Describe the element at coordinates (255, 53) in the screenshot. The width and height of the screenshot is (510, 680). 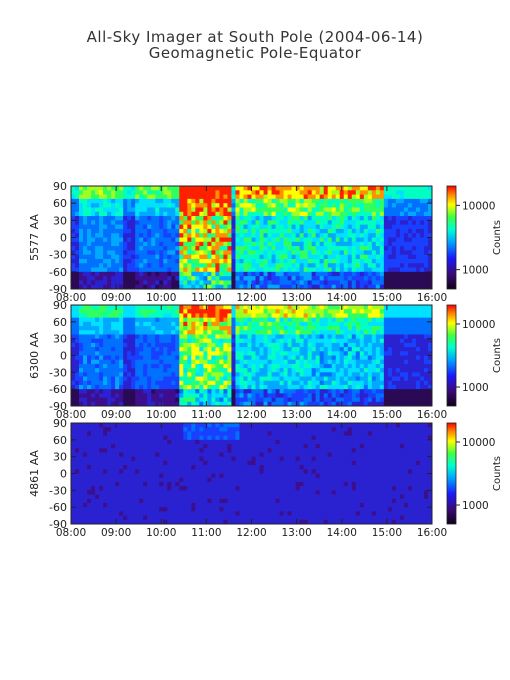
I see `chart-subtitle: Geomagnetic Pole-Equator` at that location.